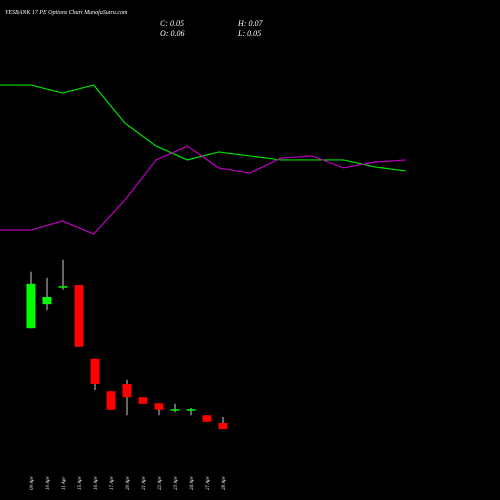 Image resolution: width=500 pixels, height=500 pixels. What do you see at coordinates (48, 483) in the screenshot?
I see `x-tick-label: 10 Apr` at bounding box center [48, 483].